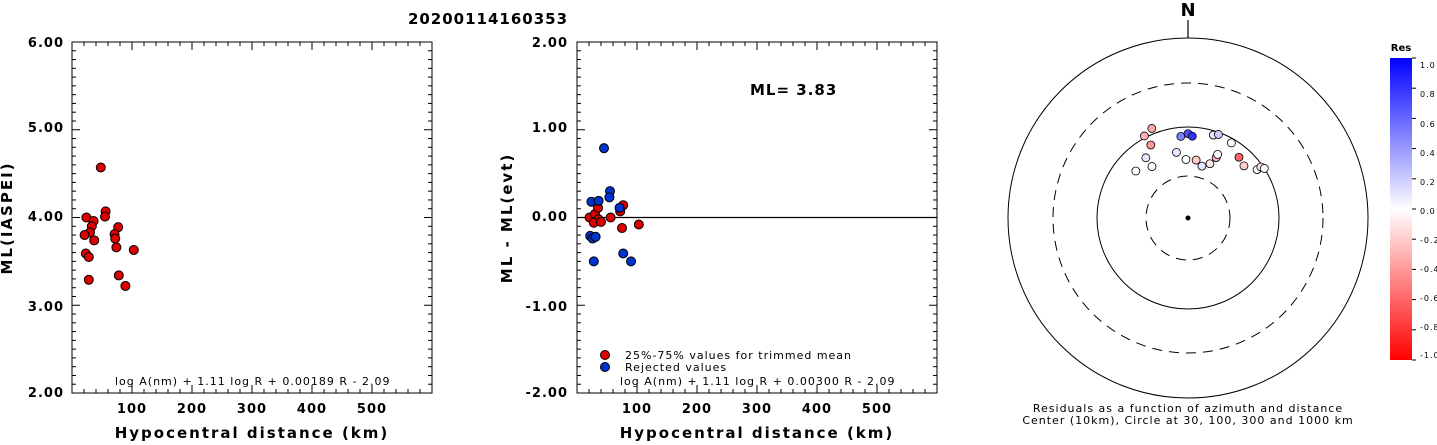  What do you see at coordinates (605, 355) in the screenshot?
I see `legend-marker-trimmed` at bounding box center [605, 355].